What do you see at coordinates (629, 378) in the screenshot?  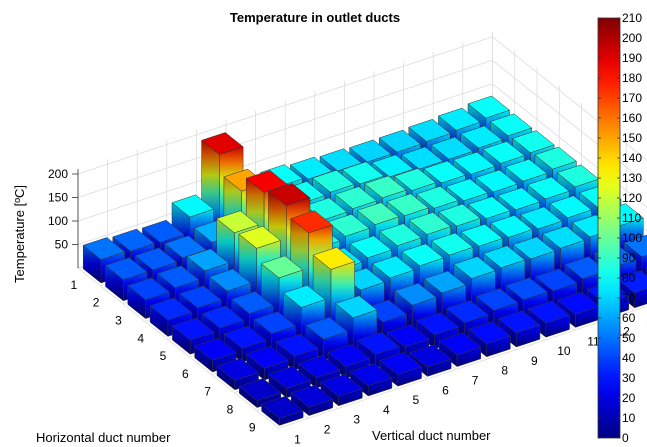 I see `colorbar-tick-label: 30` at bounding box center [629, 378].